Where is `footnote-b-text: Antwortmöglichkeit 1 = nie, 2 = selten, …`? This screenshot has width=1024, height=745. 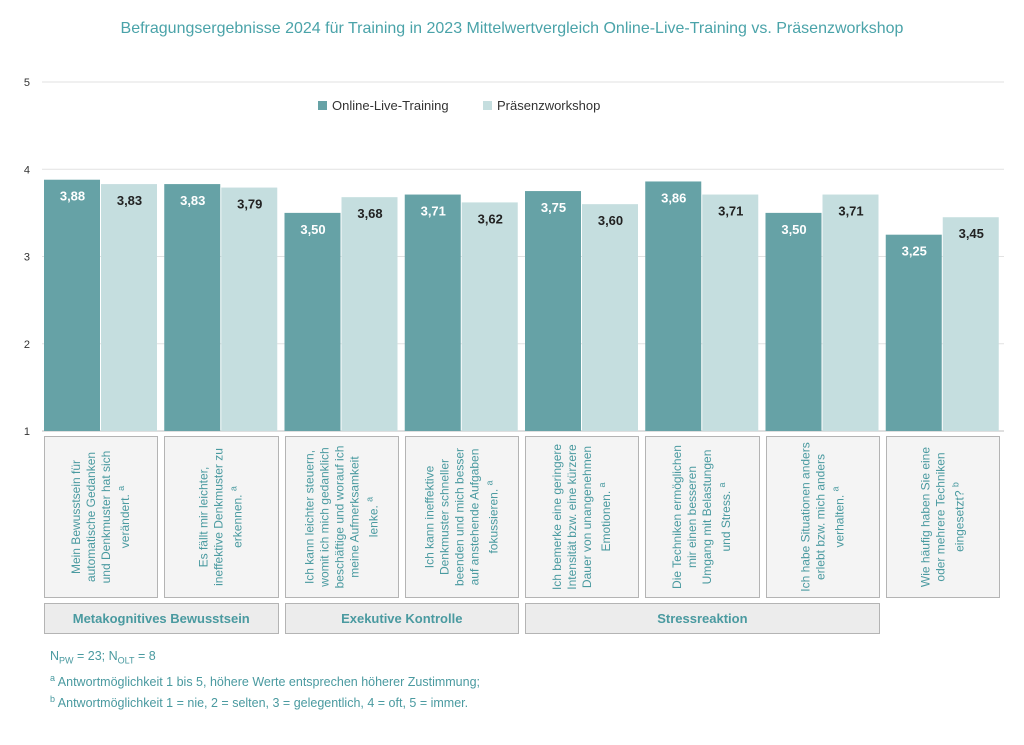 footnote-b-text: Antwortmöglichkeit 1 = nie, 2 = selten, … is located at coordinates (262, 702).